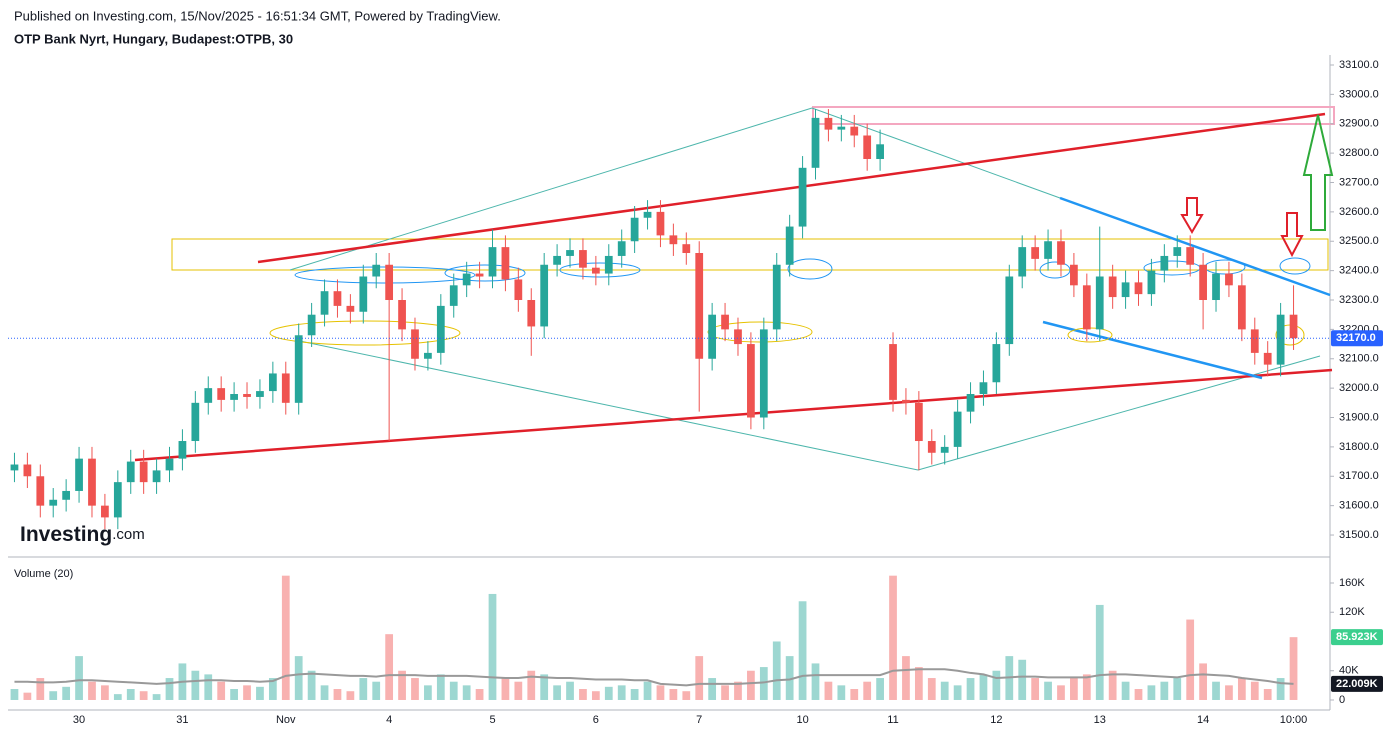 This screenshot has height=732, width=1390. What do you see at coordinates (1352, 612) in the screenshot?
I see `y-tick-label: 120K` at bounding box center [1352, 612].